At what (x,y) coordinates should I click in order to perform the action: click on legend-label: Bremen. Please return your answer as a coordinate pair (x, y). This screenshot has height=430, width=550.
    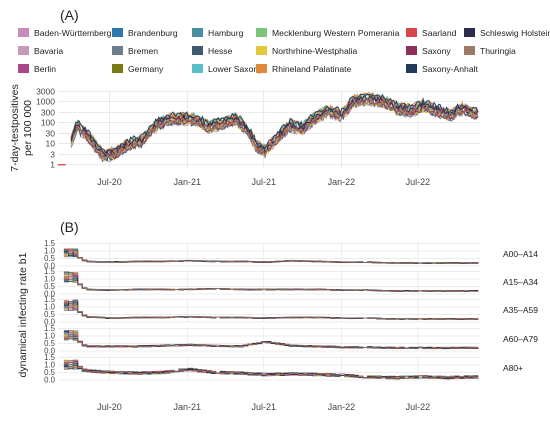
    Looking at the image, I should click on (143, 51).